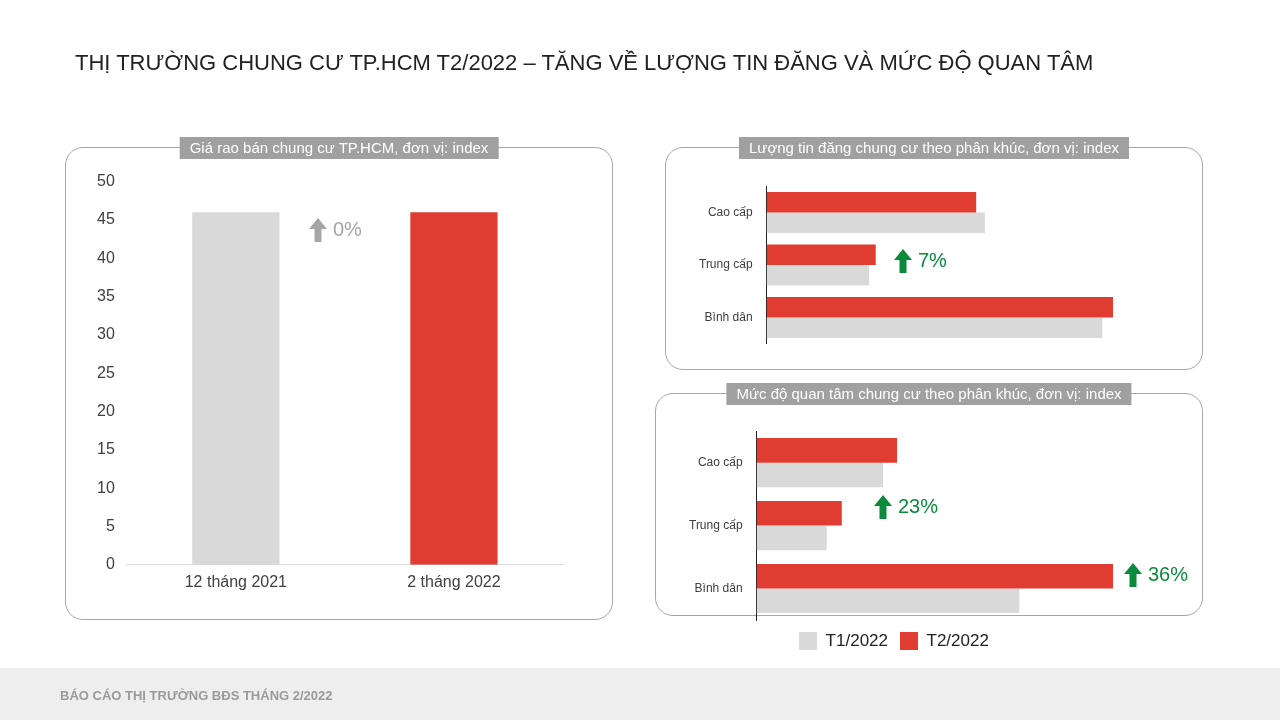 This screenshot has height=720, width=1280. What do you see at coordinates (110, 525) in the screenshot?
I see `y-tick-label: 5` at bounding box center [110, 525].